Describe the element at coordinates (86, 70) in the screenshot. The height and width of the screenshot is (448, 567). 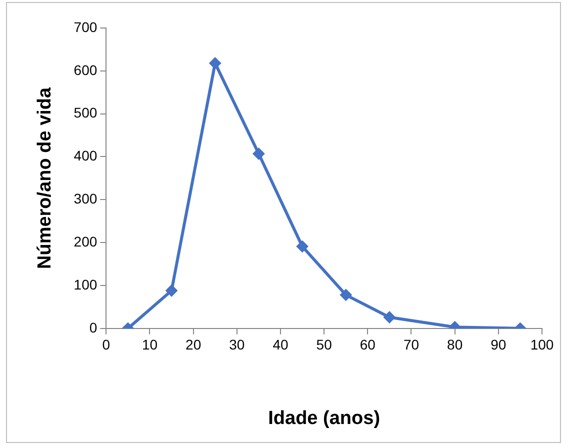
I see `y-tick-label: 600` at that location.